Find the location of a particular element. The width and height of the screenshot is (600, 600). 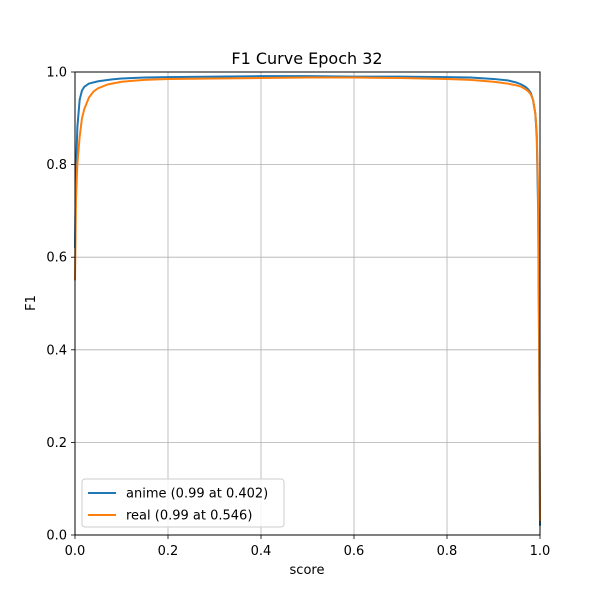

y-tick-label: 0.6 is located at coordinates (56, 258).